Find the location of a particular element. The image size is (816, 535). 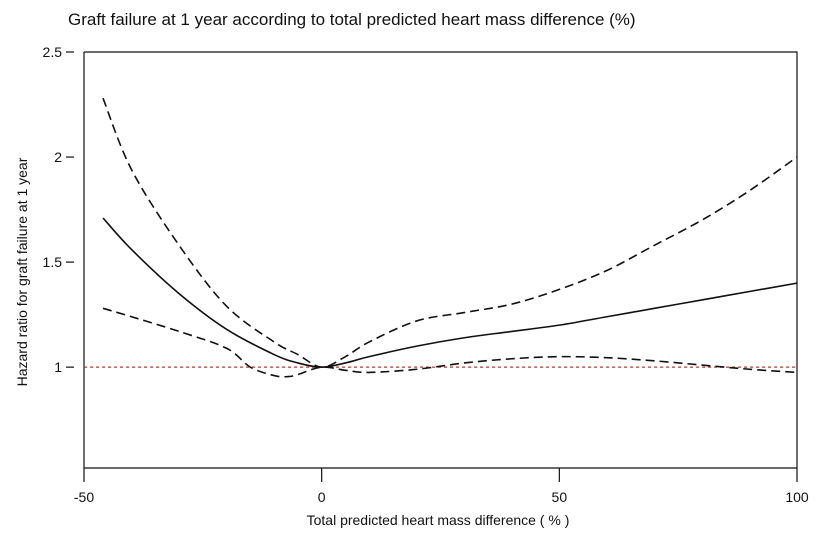

x-tick-label: 100 is located at coordinates (797, 497).